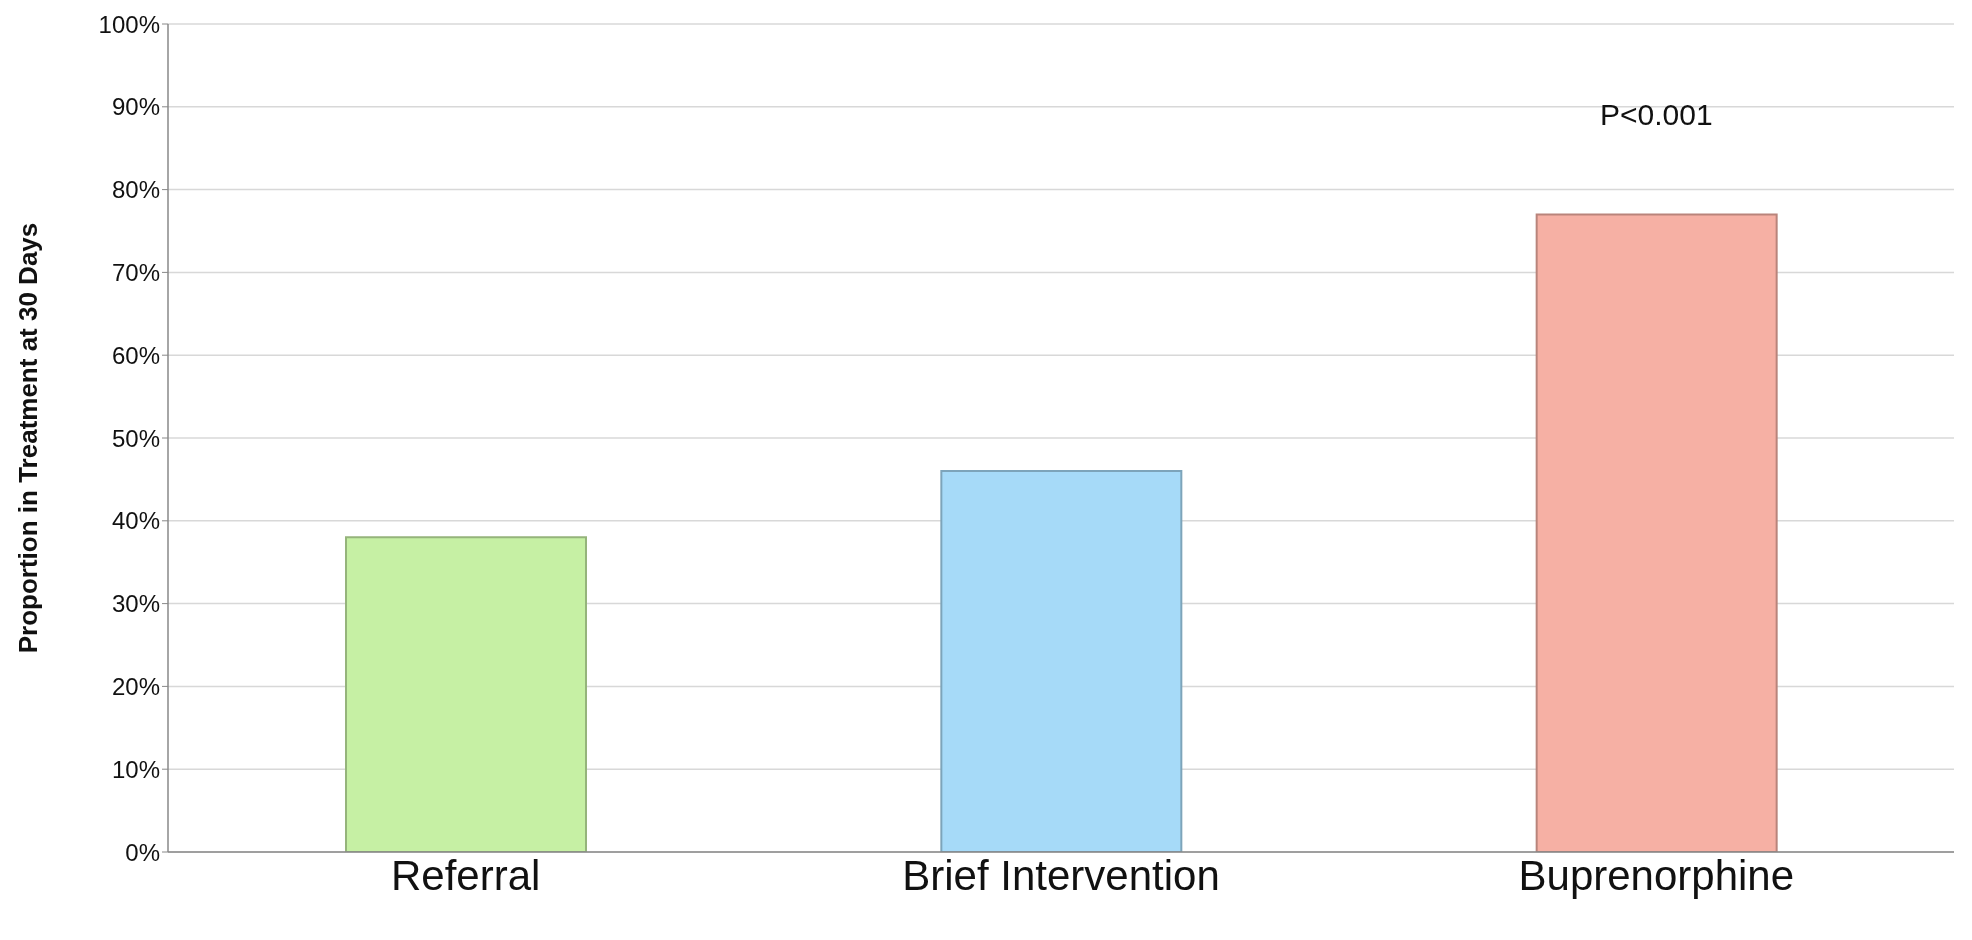 This screenshot has width=1972, height=940. What do you see at coordinates (1061, 875) in the screenshot?
I see `x-tick-label: Brief Intervention` at bounding box center [1061, 875].